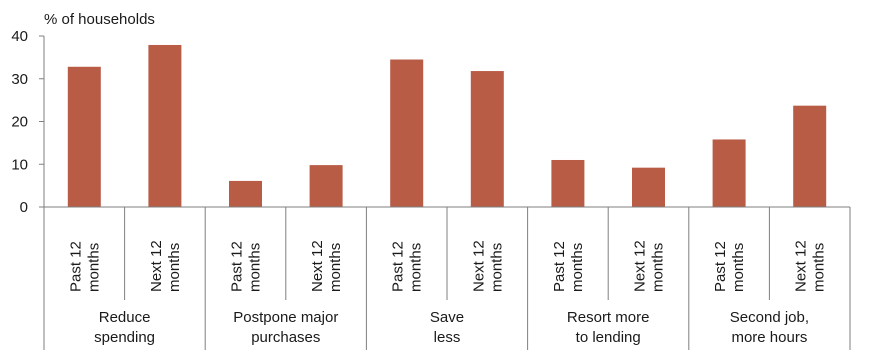 The height and width of the screenshot is (358, 879). I want to click on y-tick-label: 20, so click(19, 122).